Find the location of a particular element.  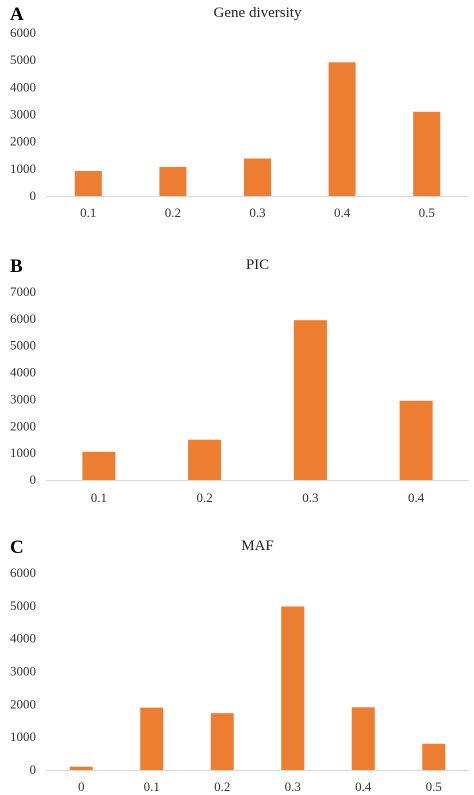

chart-title: Gene diversity is located at coordinates (258, 13).